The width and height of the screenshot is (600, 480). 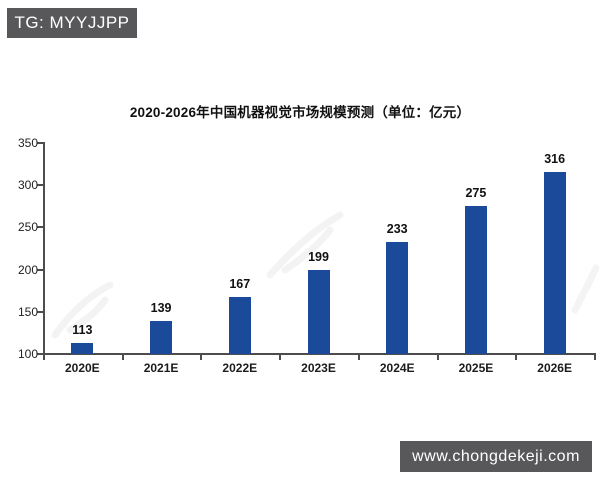 What do you see at coordinates (555, 158) in the screenshot?
I see `bar-value-label: 316` at bounding box center [555, 158].